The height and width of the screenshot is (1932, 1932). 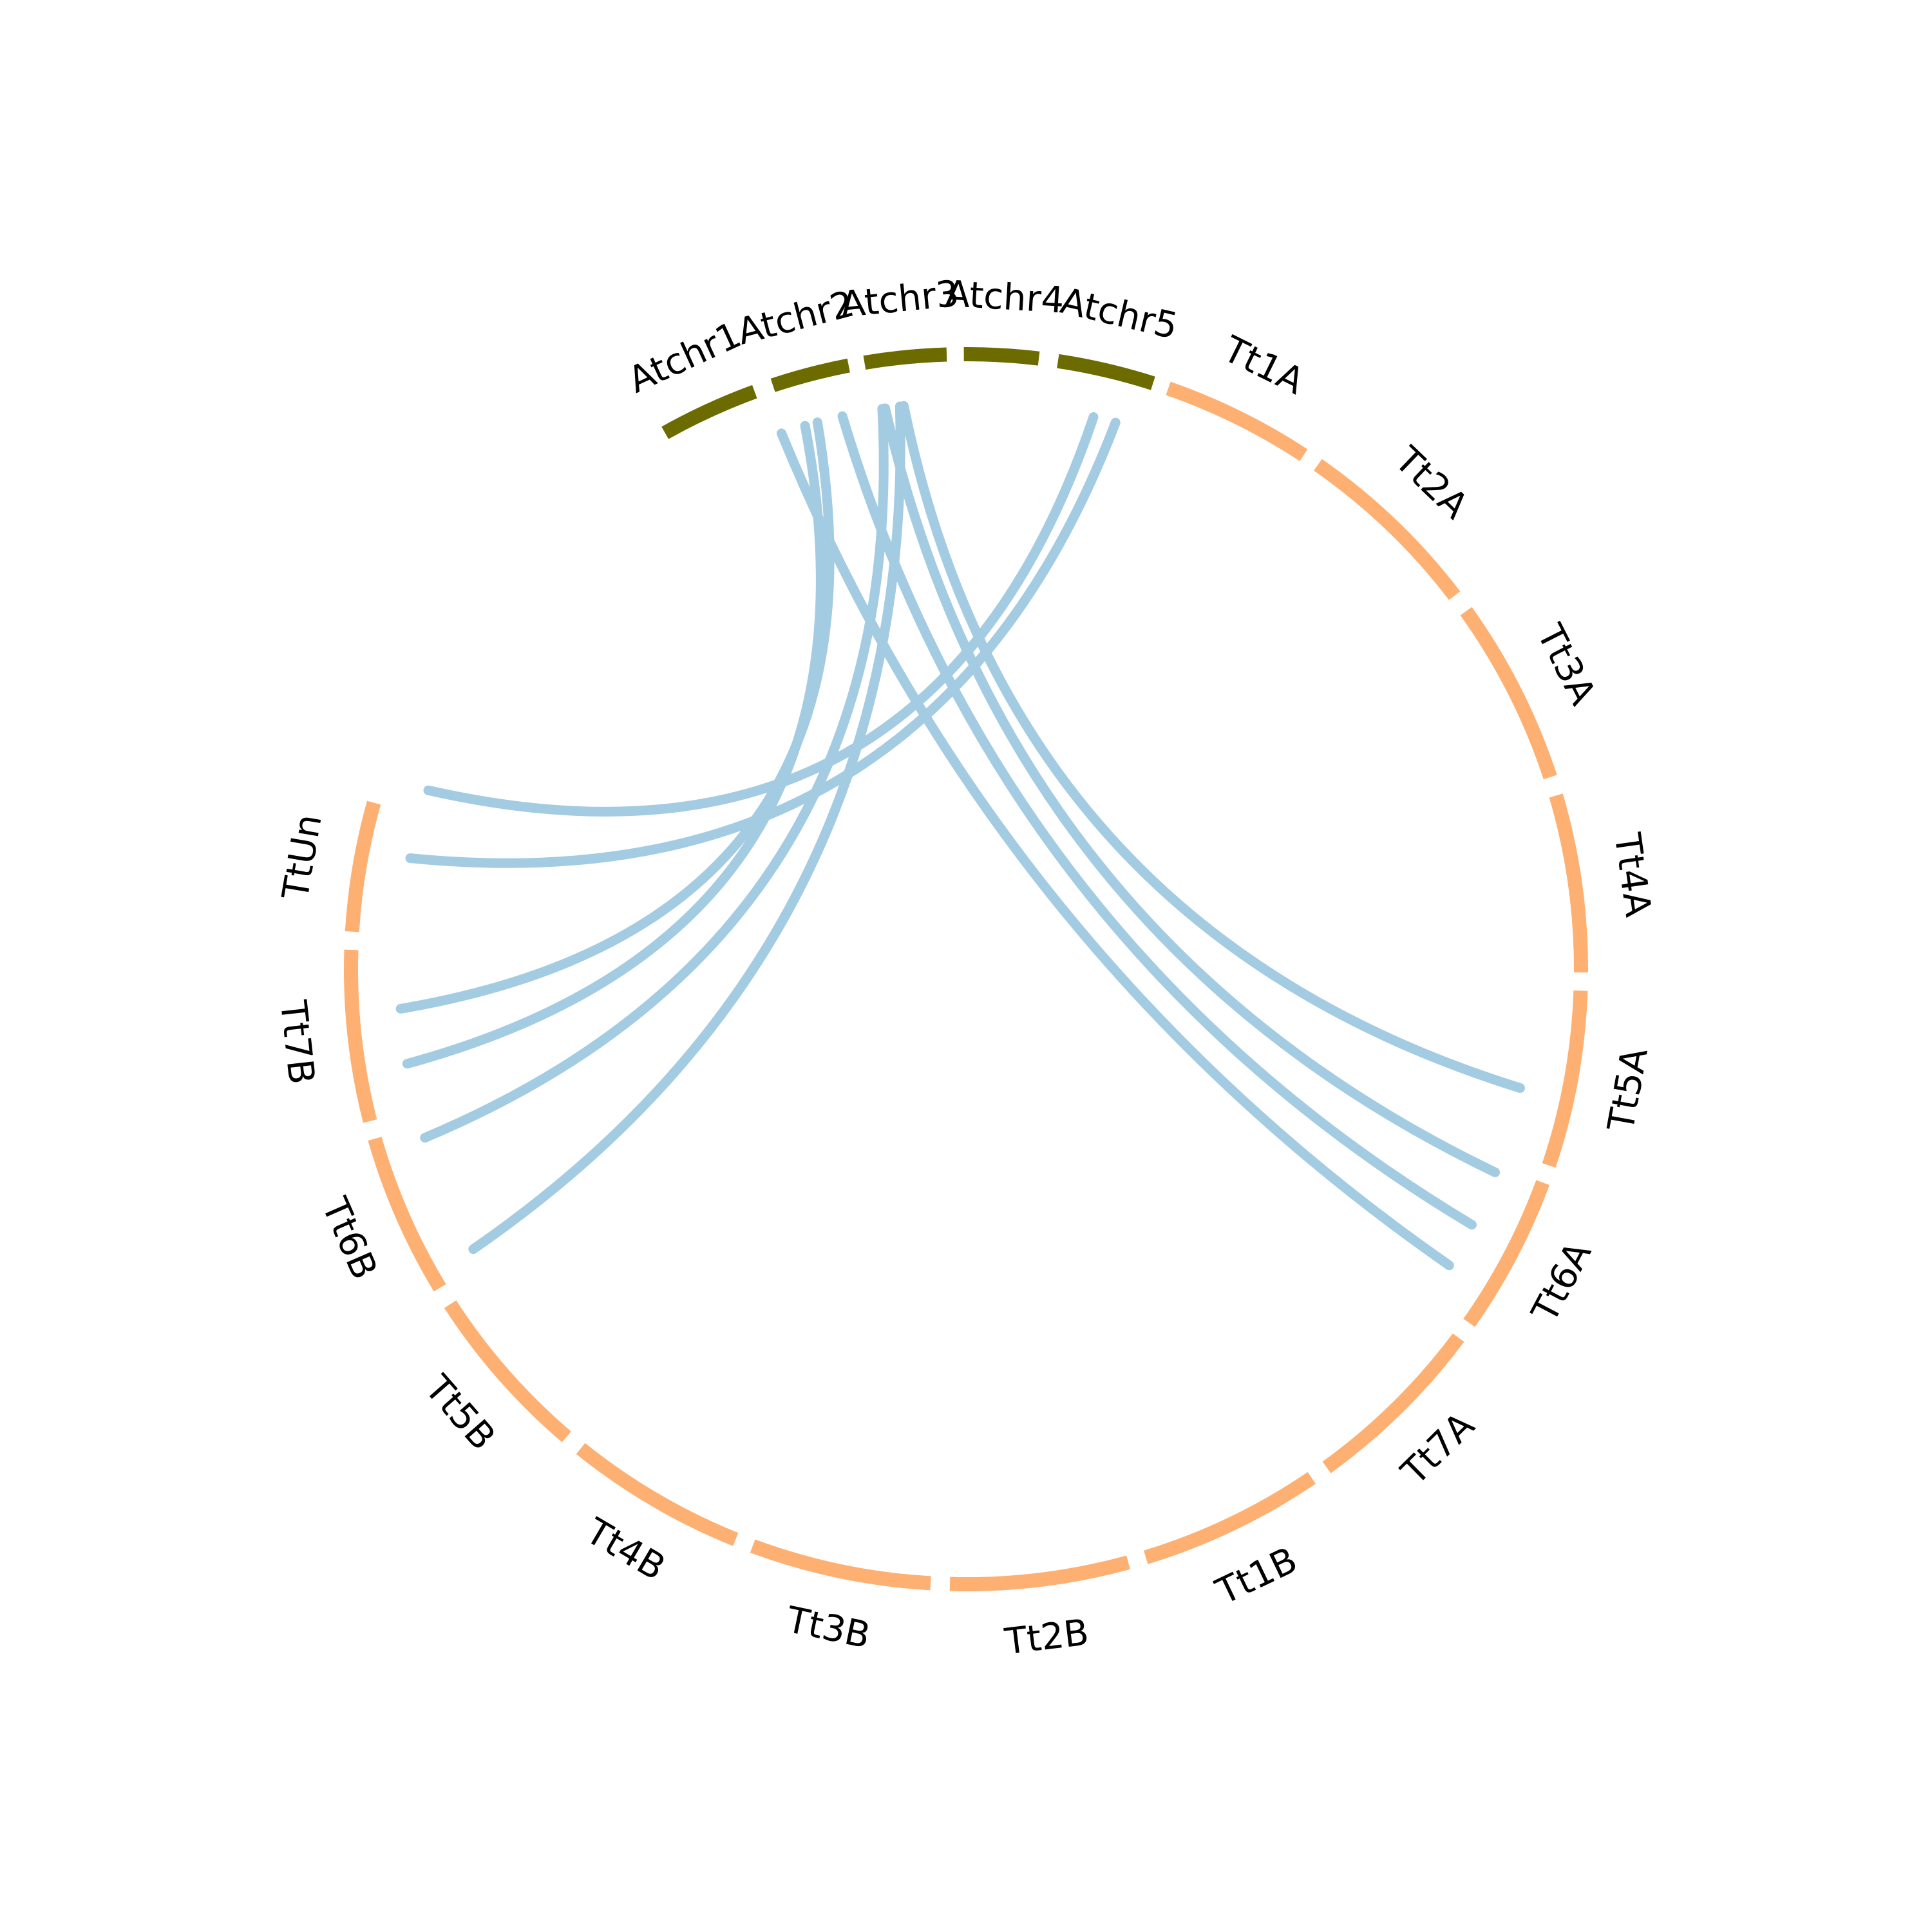 I want to click on segment-label-tt1b: Tt1B, so click(x=1256, y=1576).